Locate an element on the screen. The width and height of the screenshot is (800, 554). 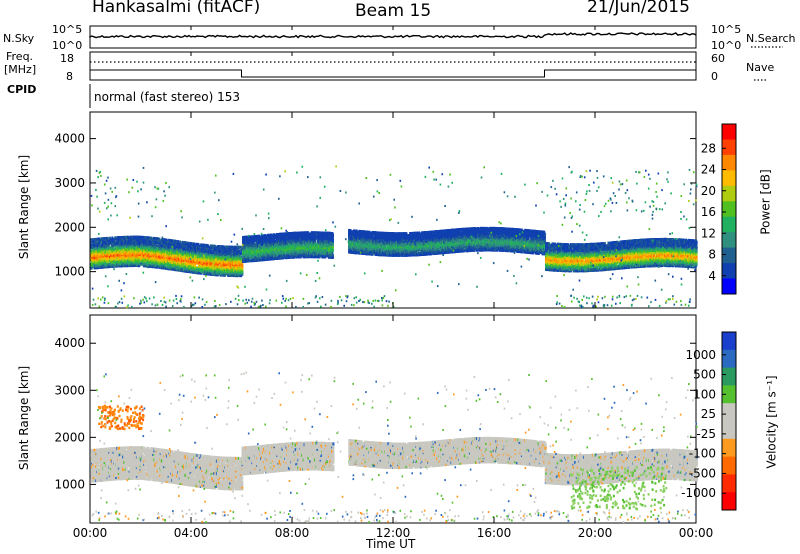
xtick-label: 04:00 is located at coordinates (191, 533).